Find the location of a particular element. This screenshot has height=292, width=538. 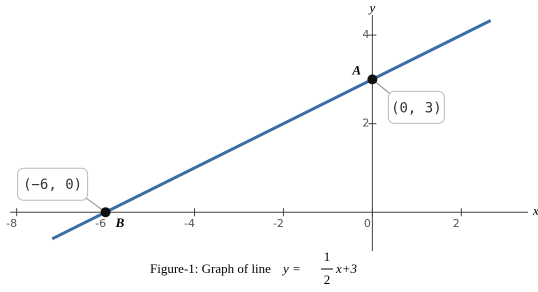

x-tick-label: -4 is located at coordinates (189, 223).